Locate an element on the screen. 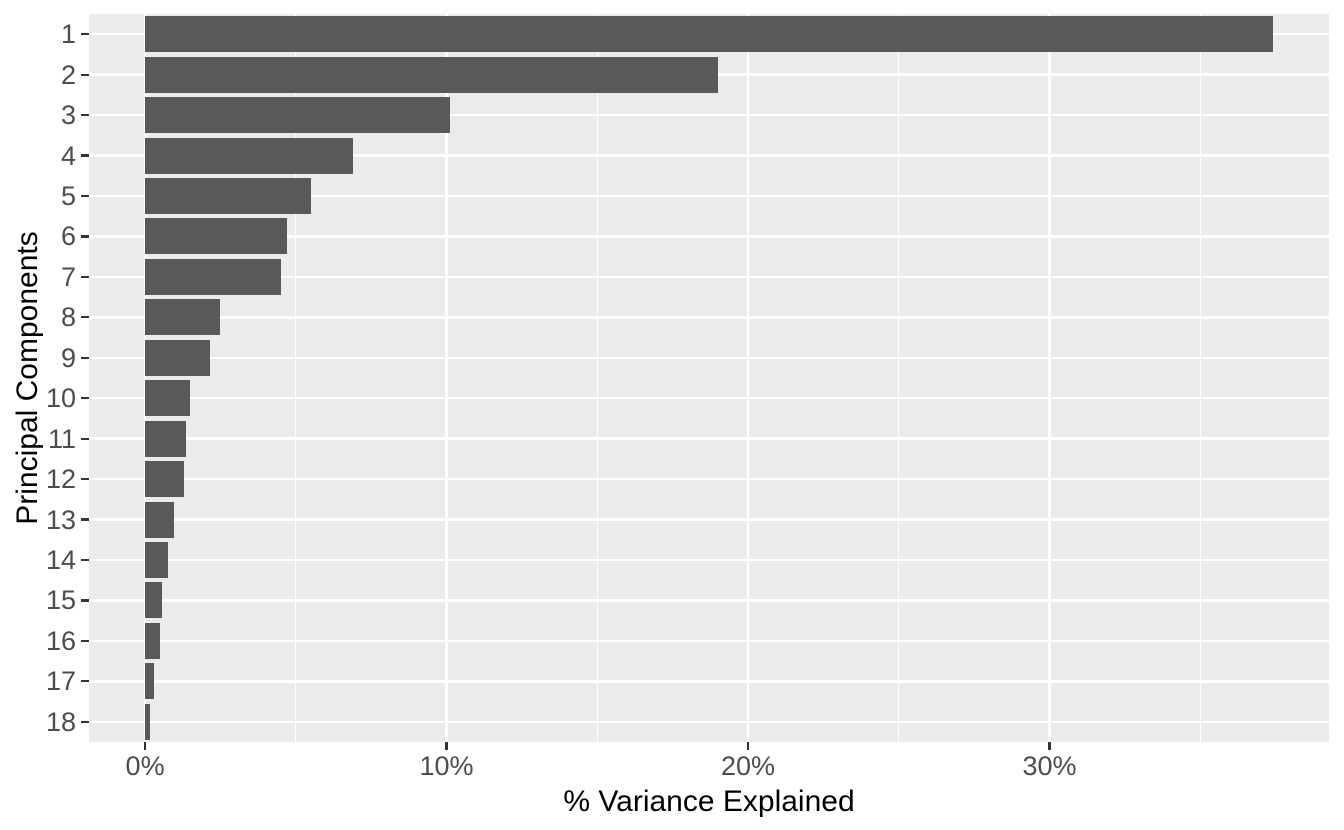  y-tick-label: 14 is located at coordinates (60, 560).